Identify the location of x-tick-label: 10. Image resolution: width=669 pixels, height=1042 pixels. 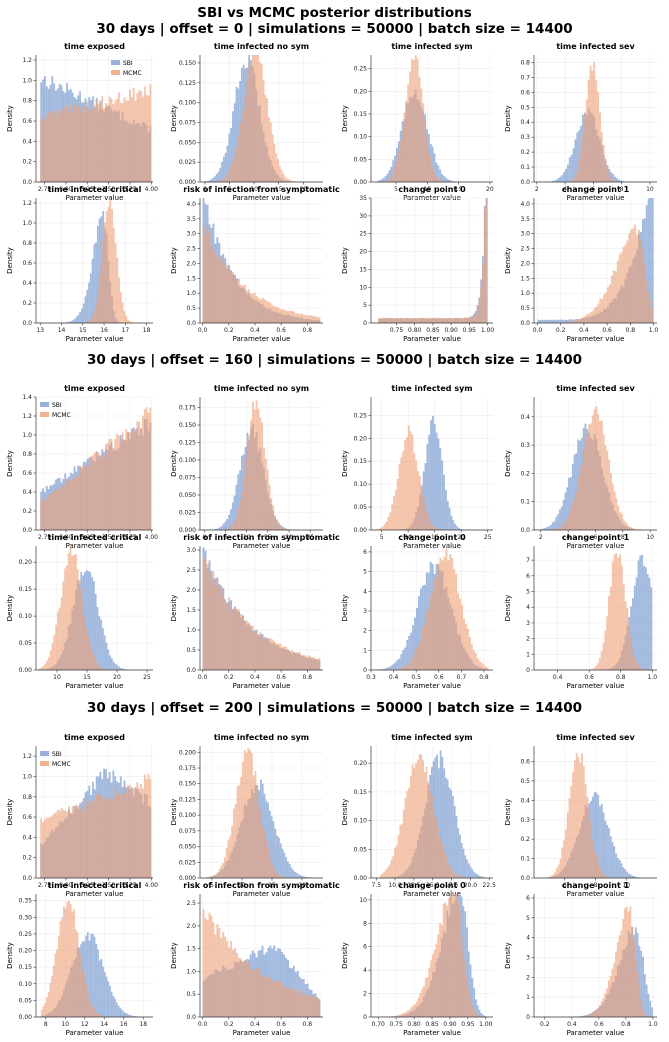
(254, 189).